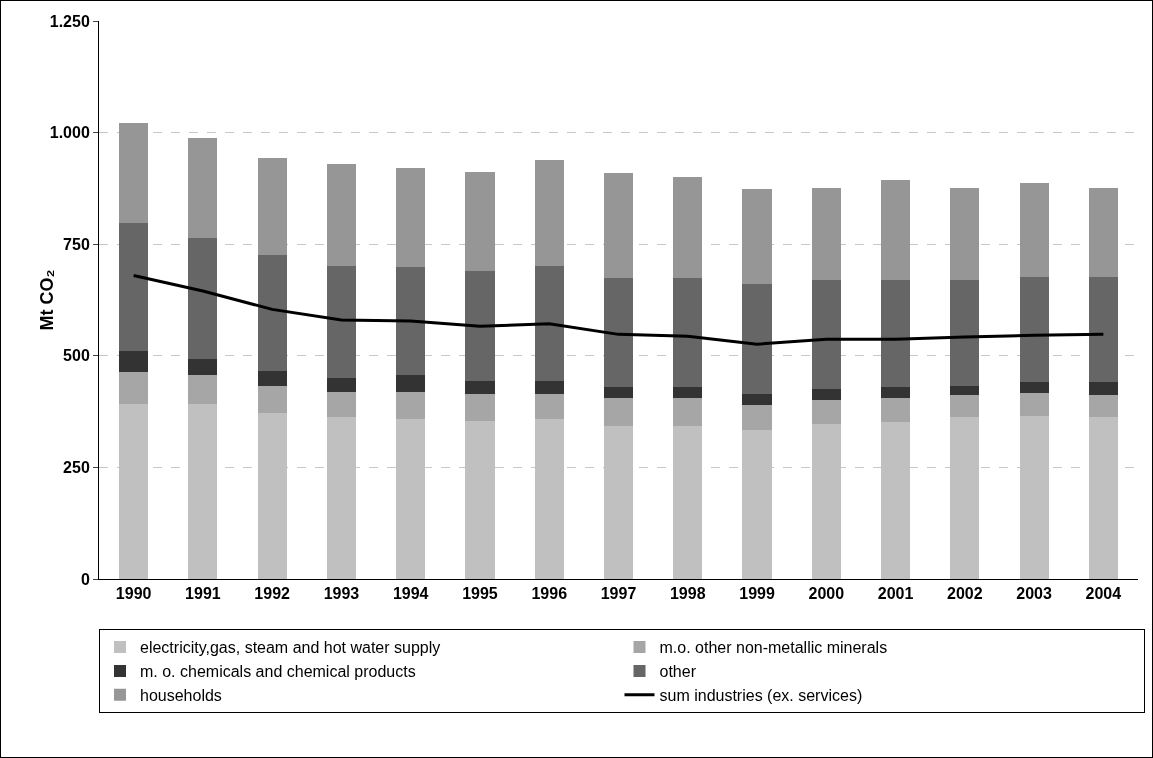  What do you see at coordinates (761, 695) in the screenshot?
I see `legend-label: sum industries (ex. services)` at bounding box center [761, 695].